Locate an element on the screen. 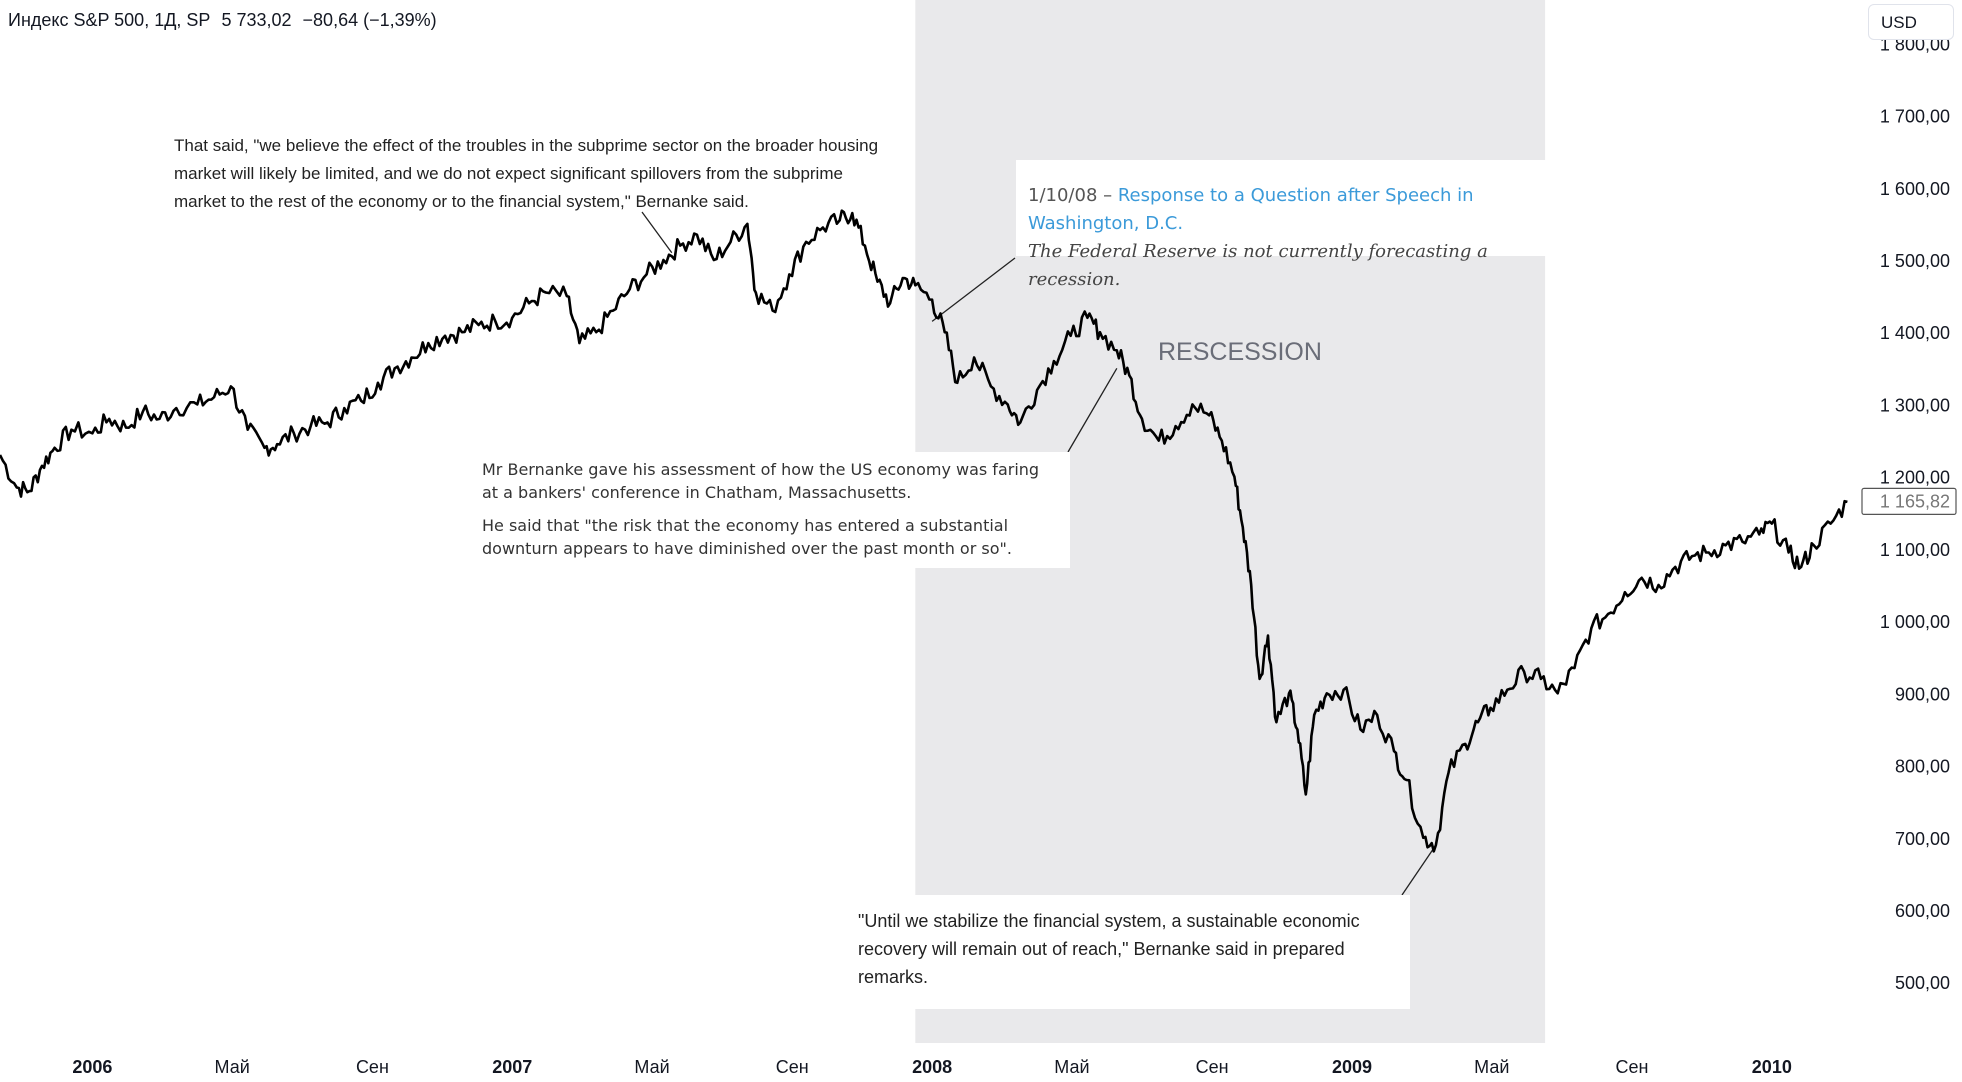  y-tick-label: 1 500,00 is located at coordinates (1915, 261).